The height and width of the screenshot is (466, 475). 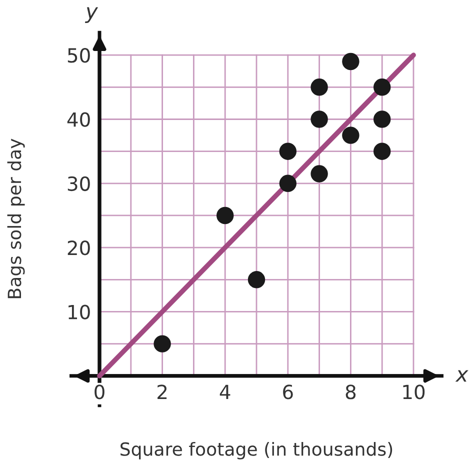 What do you see at coordinates (91, 15) in the screenshot?
I see `text: y` at bounding box center [91, 15].